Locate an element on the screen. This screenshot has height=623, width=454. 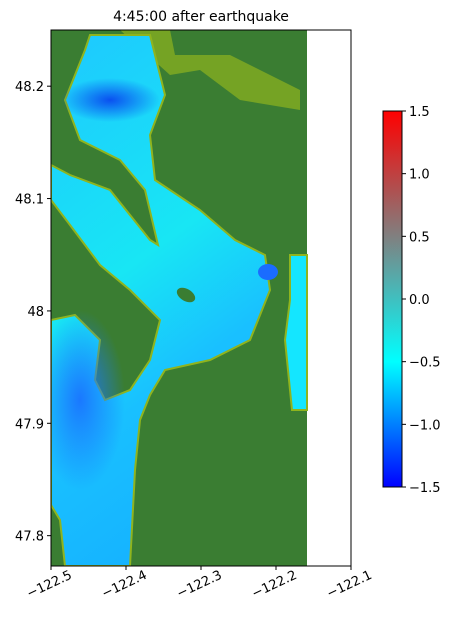
y-tick-label: 48 is located at coordinates (35, 312).